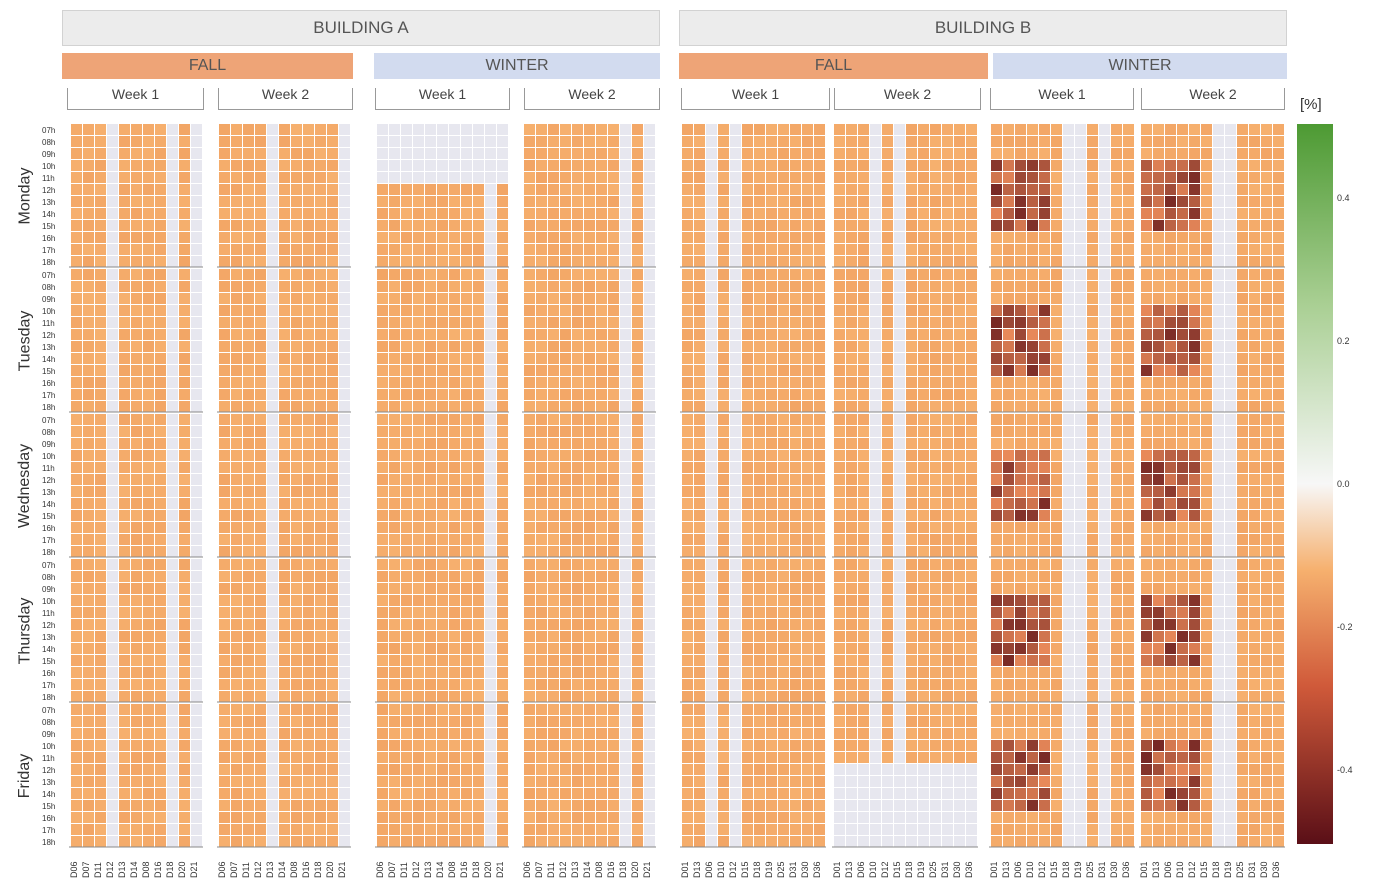 The width and height of the screenshot is (1381, 880). I want to click on device-tick-label: D21, so click(194, 869).